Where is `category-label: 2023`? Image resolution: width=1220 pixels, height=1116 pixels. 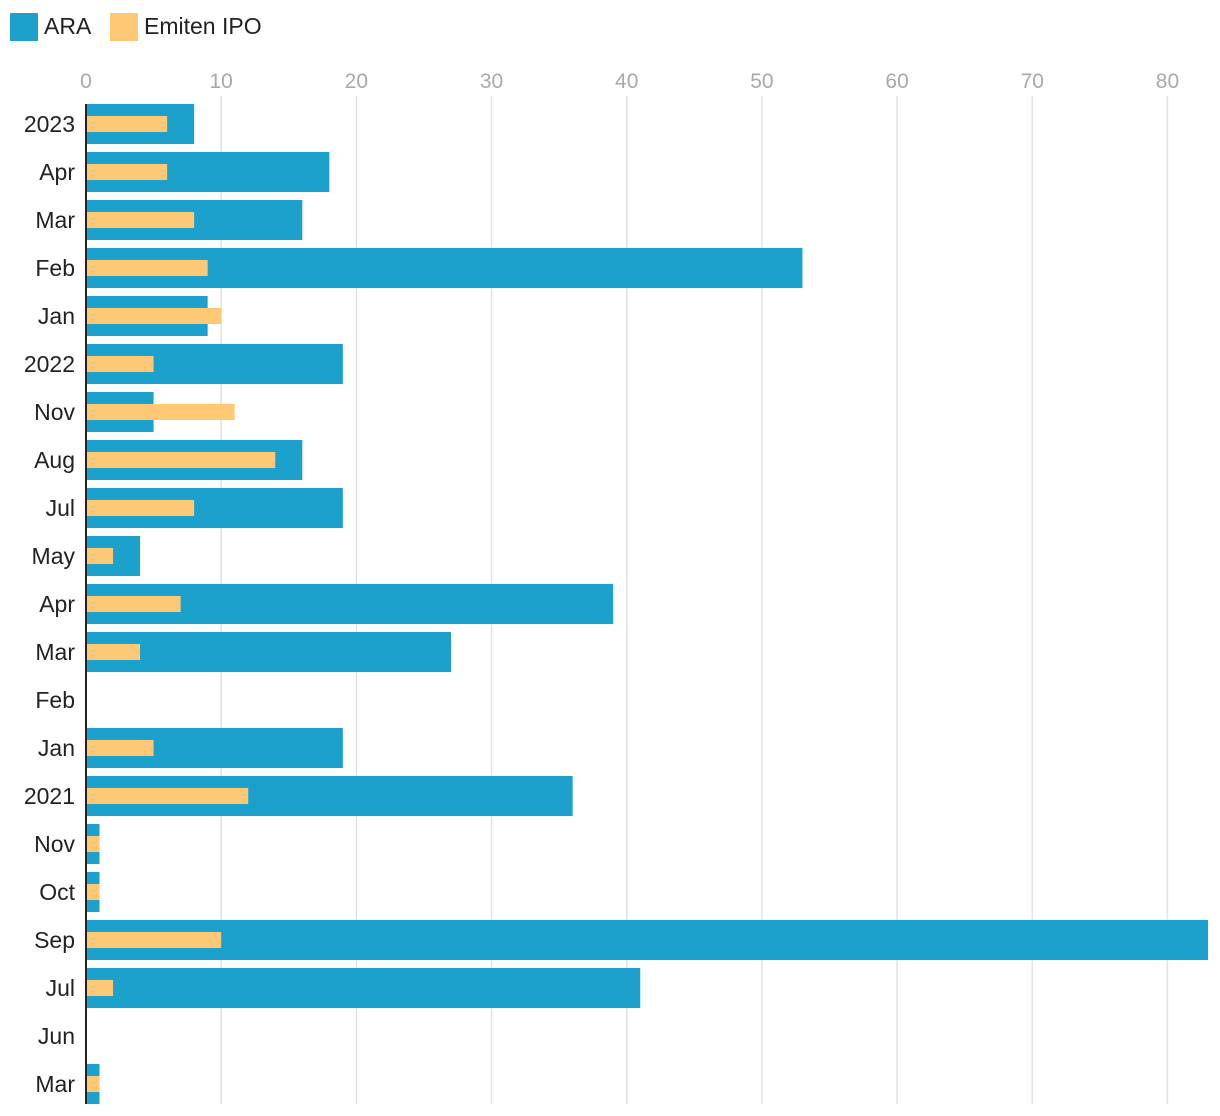
category-label: 2023 is located at coordinates (49, 124).